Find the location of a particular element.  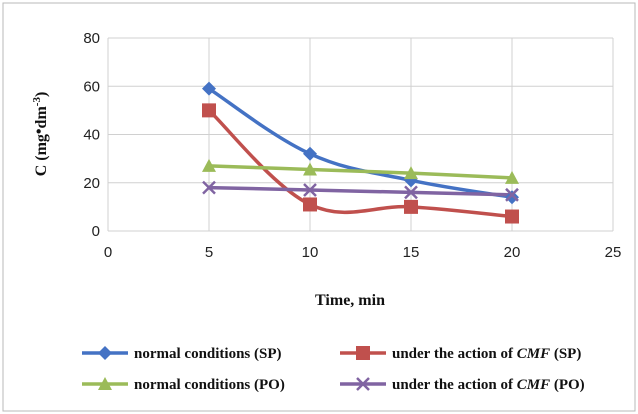

x-tick-label: 25 is located at coordinates (613, 252).